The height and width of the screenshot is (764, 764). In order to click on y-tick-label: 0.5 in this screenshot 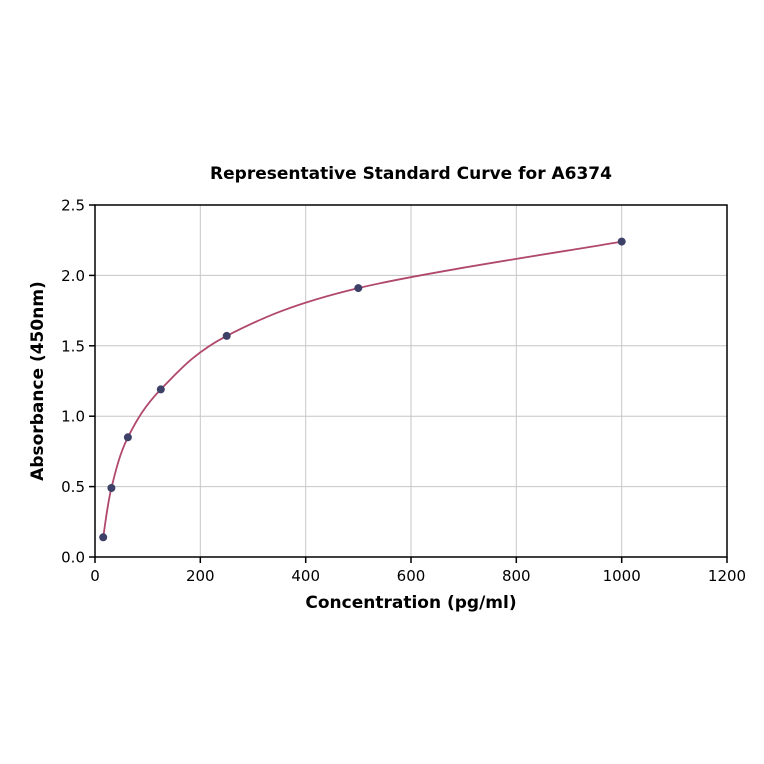, I will do `click(73, 487)`.